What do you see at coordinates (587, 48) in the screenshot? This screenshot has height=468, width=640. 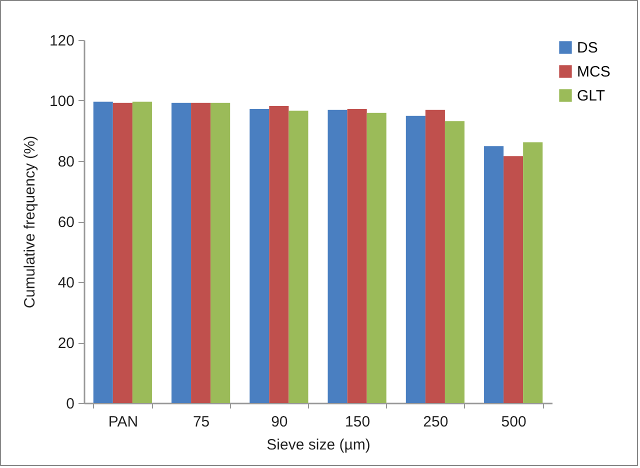 I see `legend-label: DS` at bounding box center [587, 48].